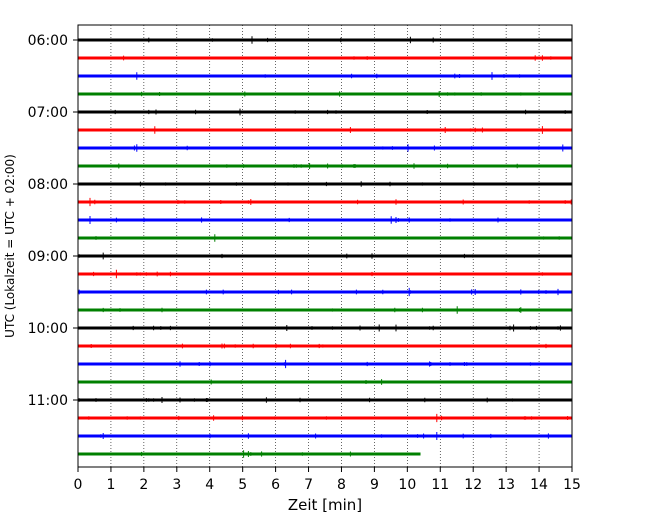 Image resolution: width=650 pixels, height=520 pixels. Describe the element at coordinates (374, 485) in the screenshot. I see `x-tick-label: 9` at that location.